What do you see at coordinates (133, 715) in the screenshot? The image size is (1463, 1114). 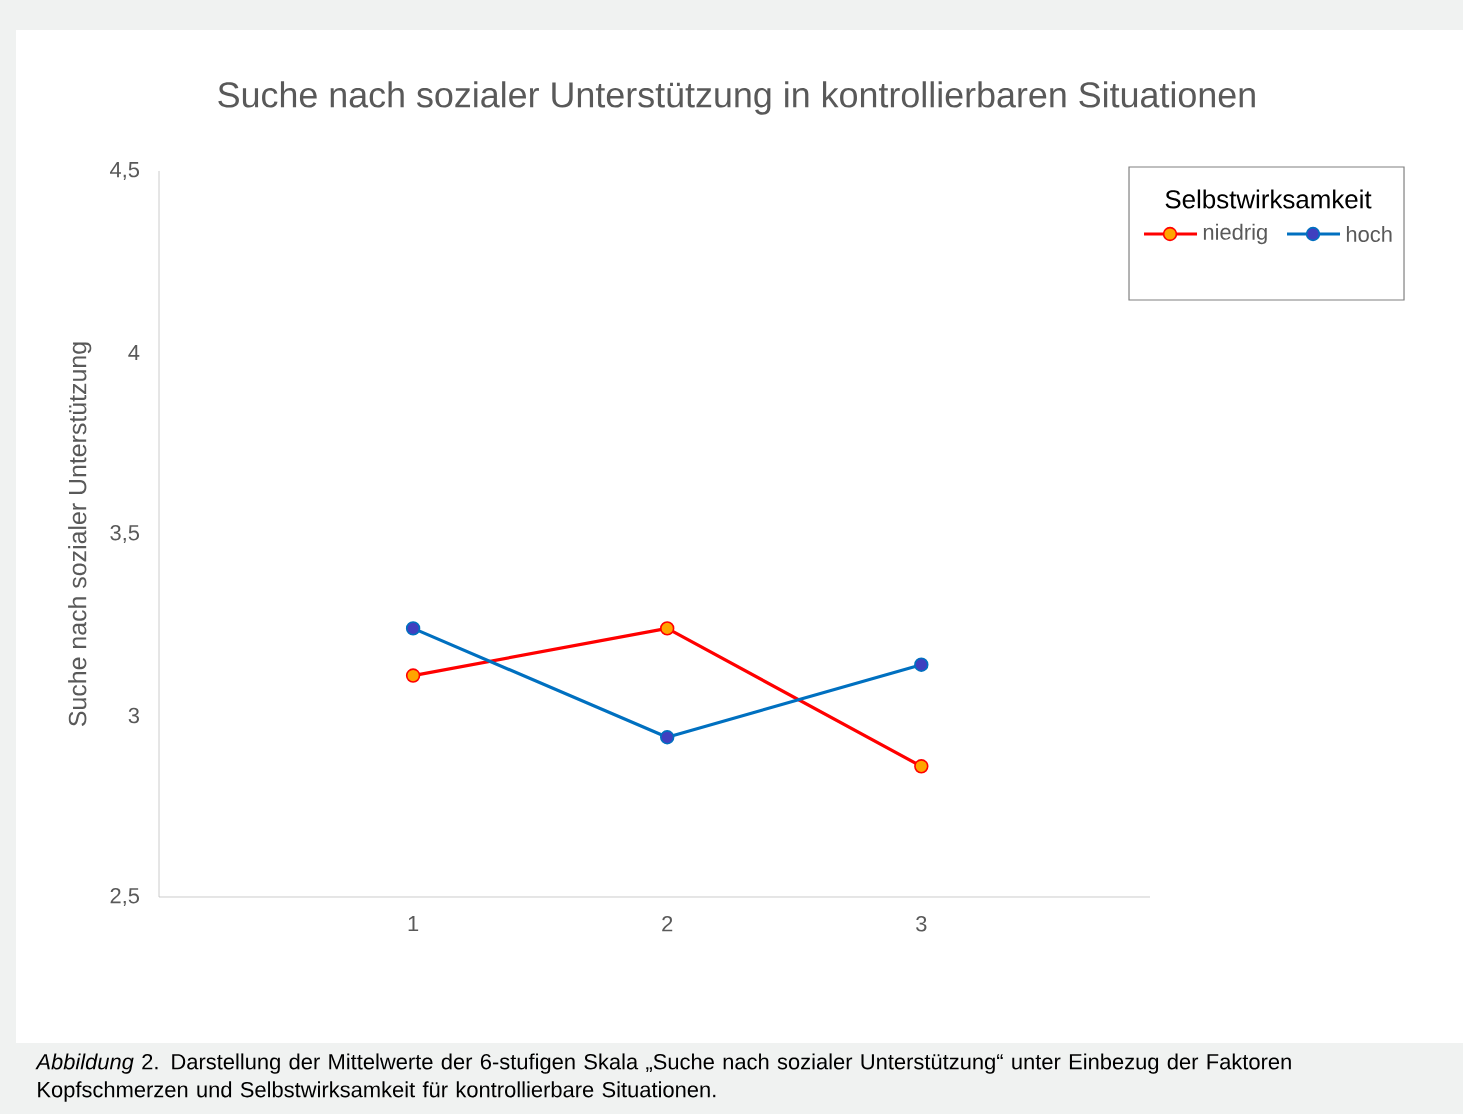 I see `y-tick-label: 3` at bounding box center [133, 715].